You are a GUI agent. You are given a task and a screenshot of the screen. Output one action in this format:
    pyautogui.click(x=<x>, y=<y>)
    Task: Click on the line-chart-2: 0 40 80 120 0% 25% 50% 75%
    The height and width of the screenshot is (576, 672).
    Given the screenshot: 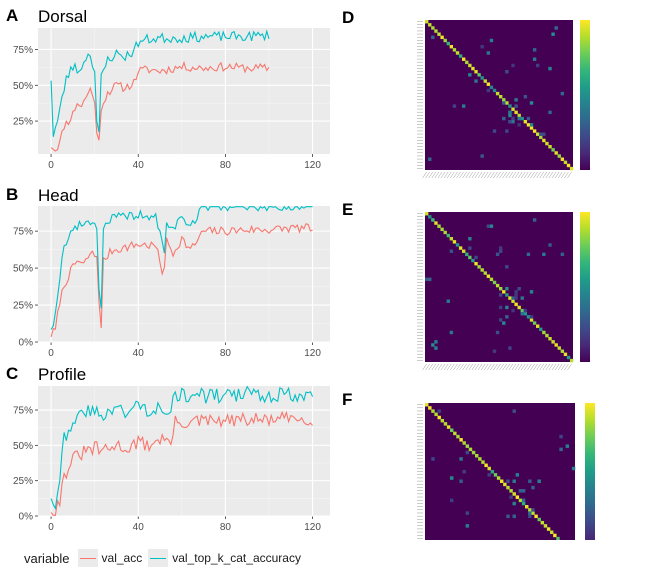 What is the action you would take?
    pyautogui.click(x=171, y=282)
    